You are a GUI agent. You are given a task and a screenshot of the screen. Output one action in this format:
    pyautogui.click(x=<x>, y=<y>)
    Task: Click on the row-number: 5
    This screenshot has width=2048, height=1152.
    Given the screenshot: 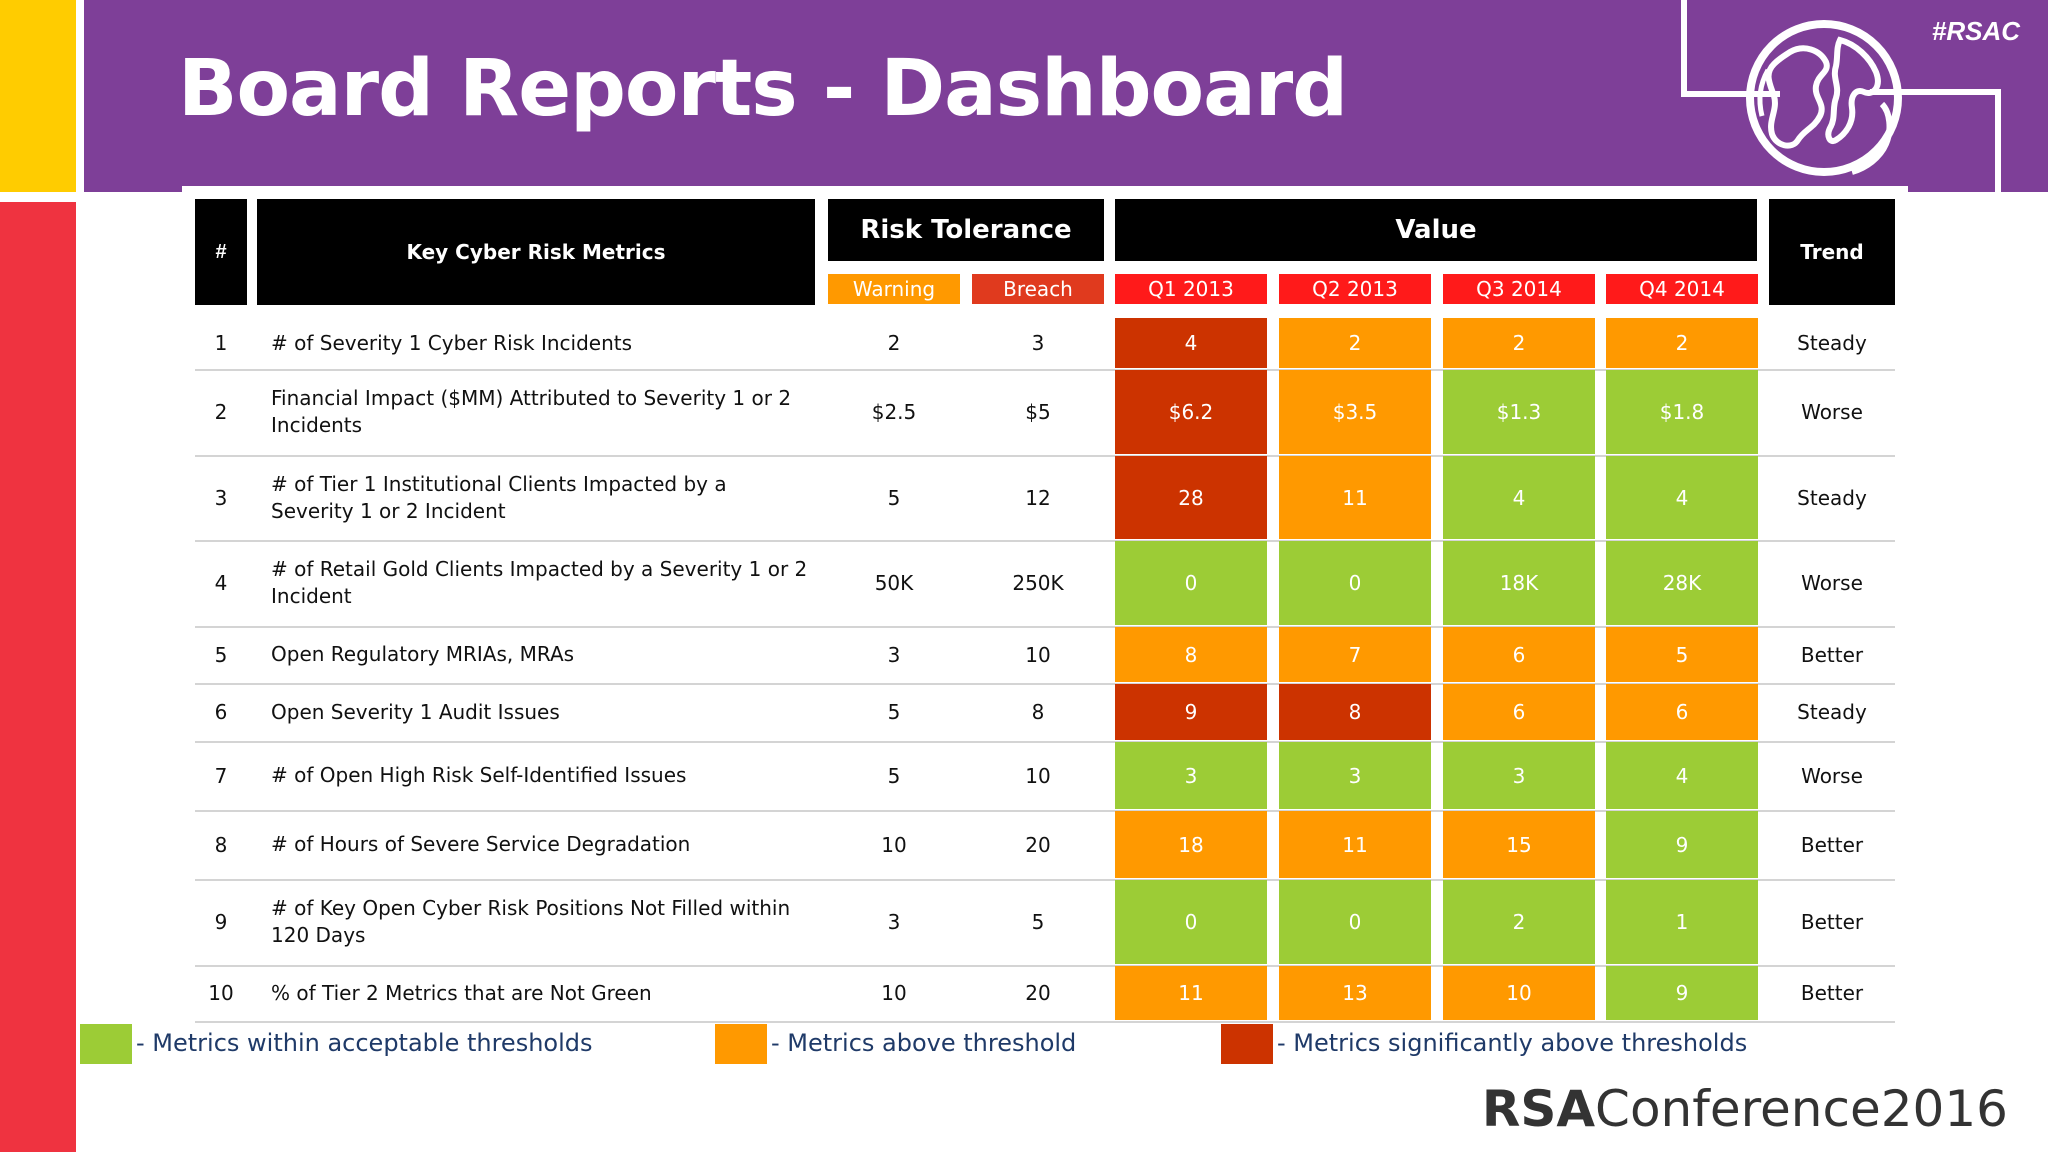 What is the action you would take?
    pyautogui.click(x=221, y=654)
    